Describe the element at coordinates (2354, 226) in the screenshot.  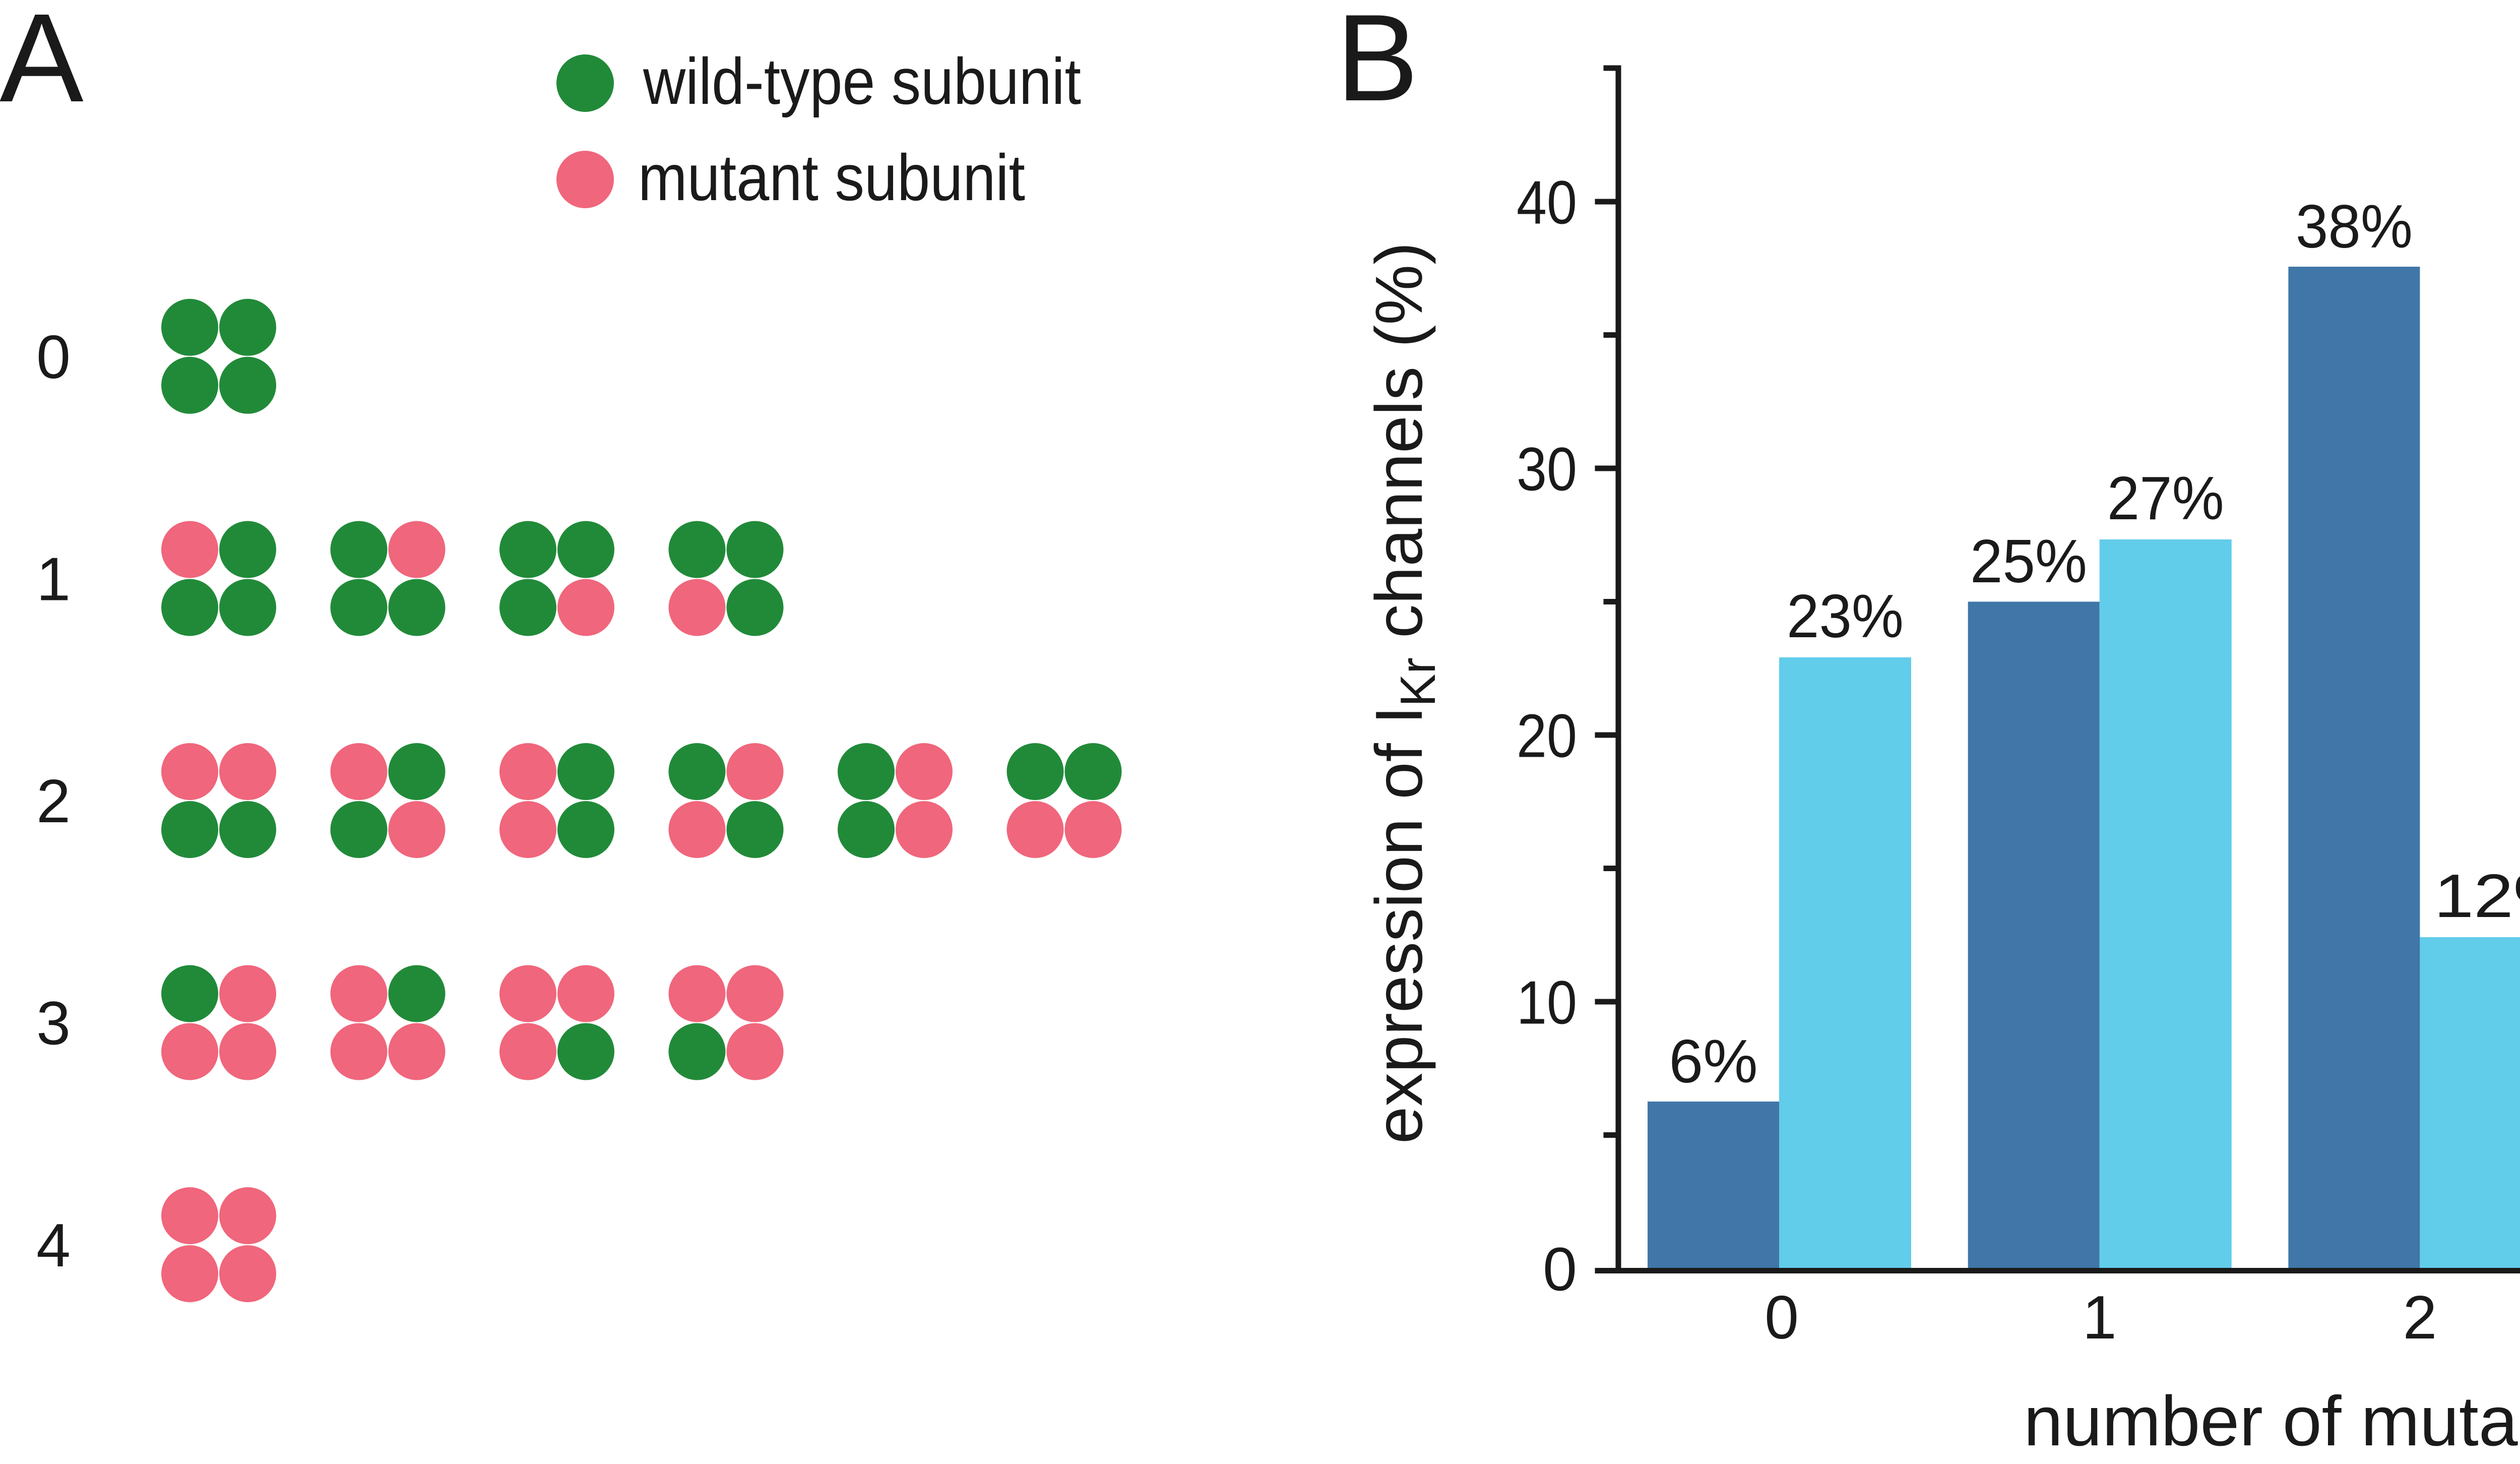
I see `svg-text: 38%` at that location.